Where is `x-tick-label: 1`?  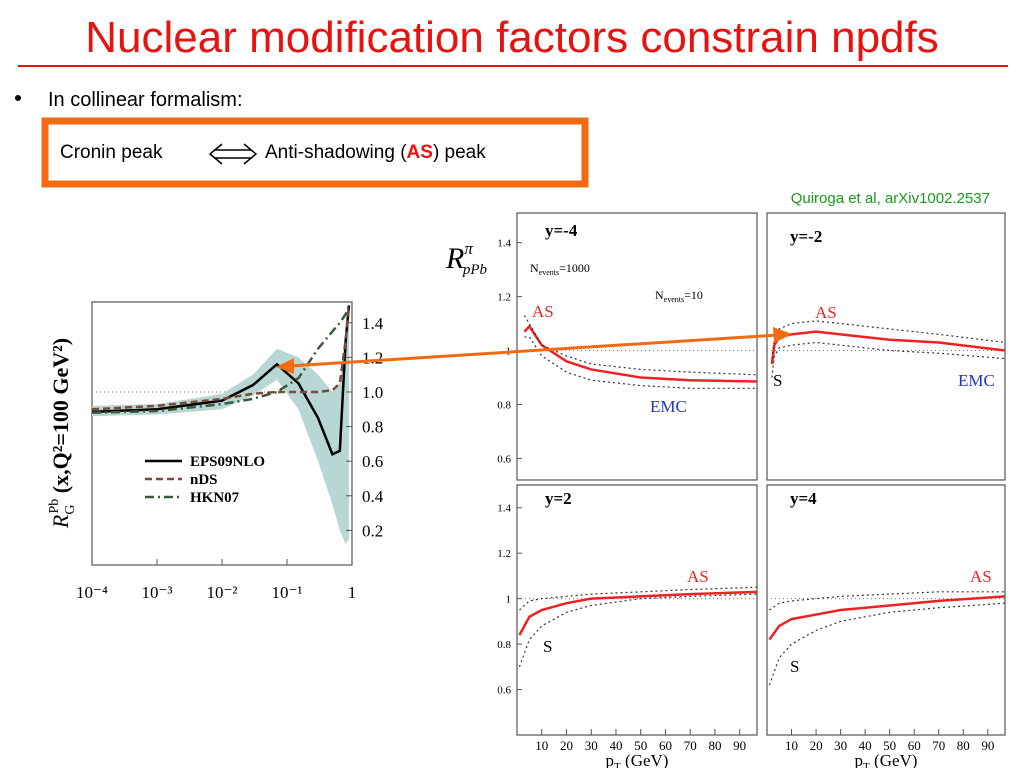 x-tick-label: 1 is located at coordinates (352, 592).